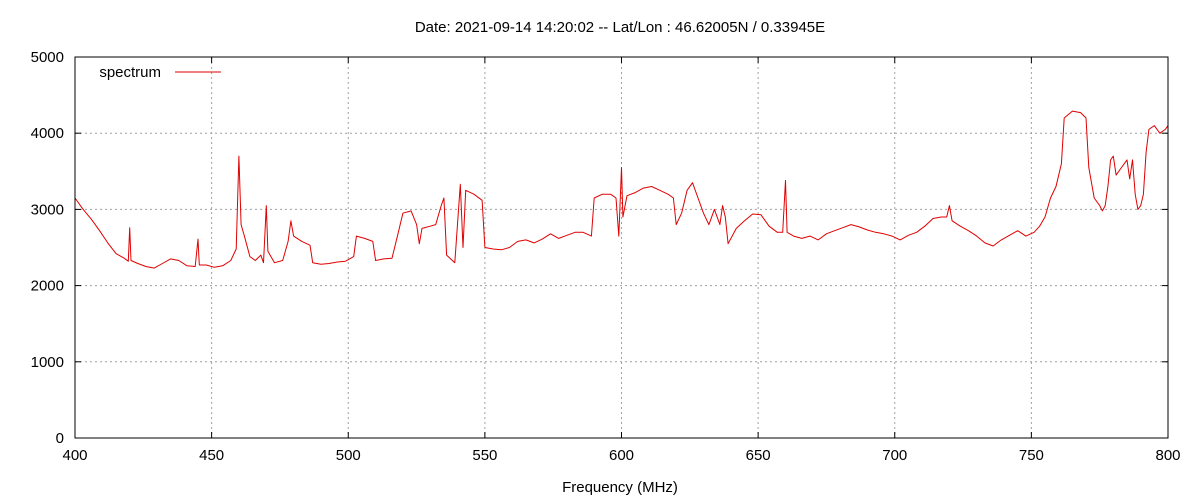 This screenshot has height=500, width=1200. Describe the element at coordinates (758, 455) in the screenshot. I see `x-tick-label: 650` at that location.